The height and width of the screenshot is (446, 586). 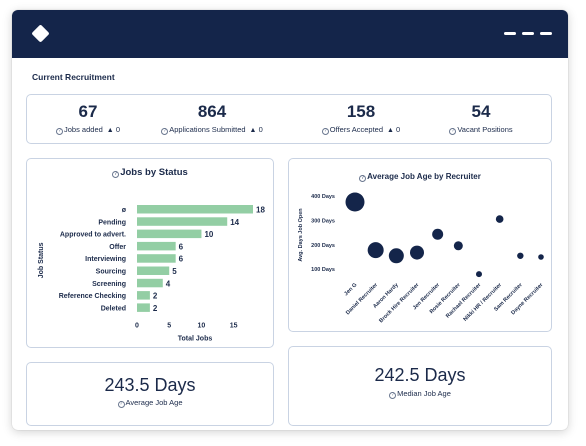 What do you see at coordinates (323, 197) in the screenshot?
I see `y-tick-label: 400 Days` at bounding box center [323, 197].